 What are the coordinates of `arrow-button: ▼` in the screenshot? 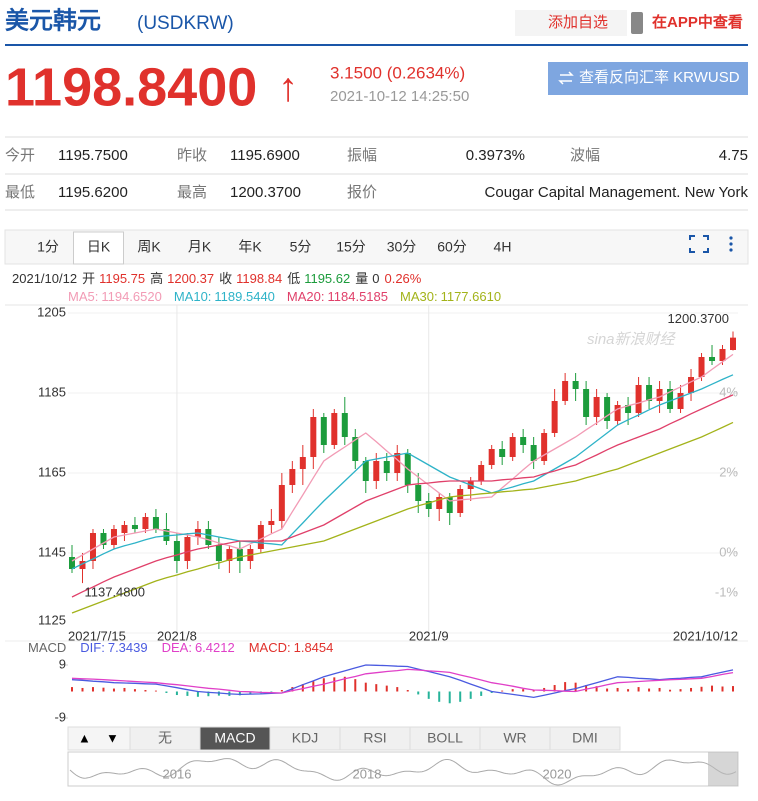 It's located at (112, 737).